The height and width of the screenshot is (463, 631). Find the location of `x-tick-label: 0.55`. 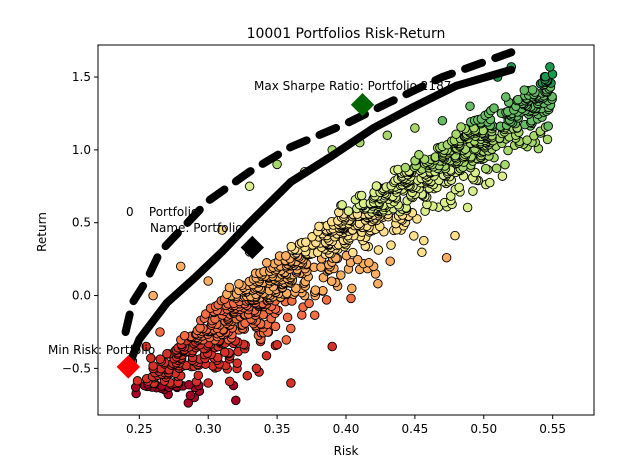

x-tick-label: 0.55 is located at coordinates (552, 429).